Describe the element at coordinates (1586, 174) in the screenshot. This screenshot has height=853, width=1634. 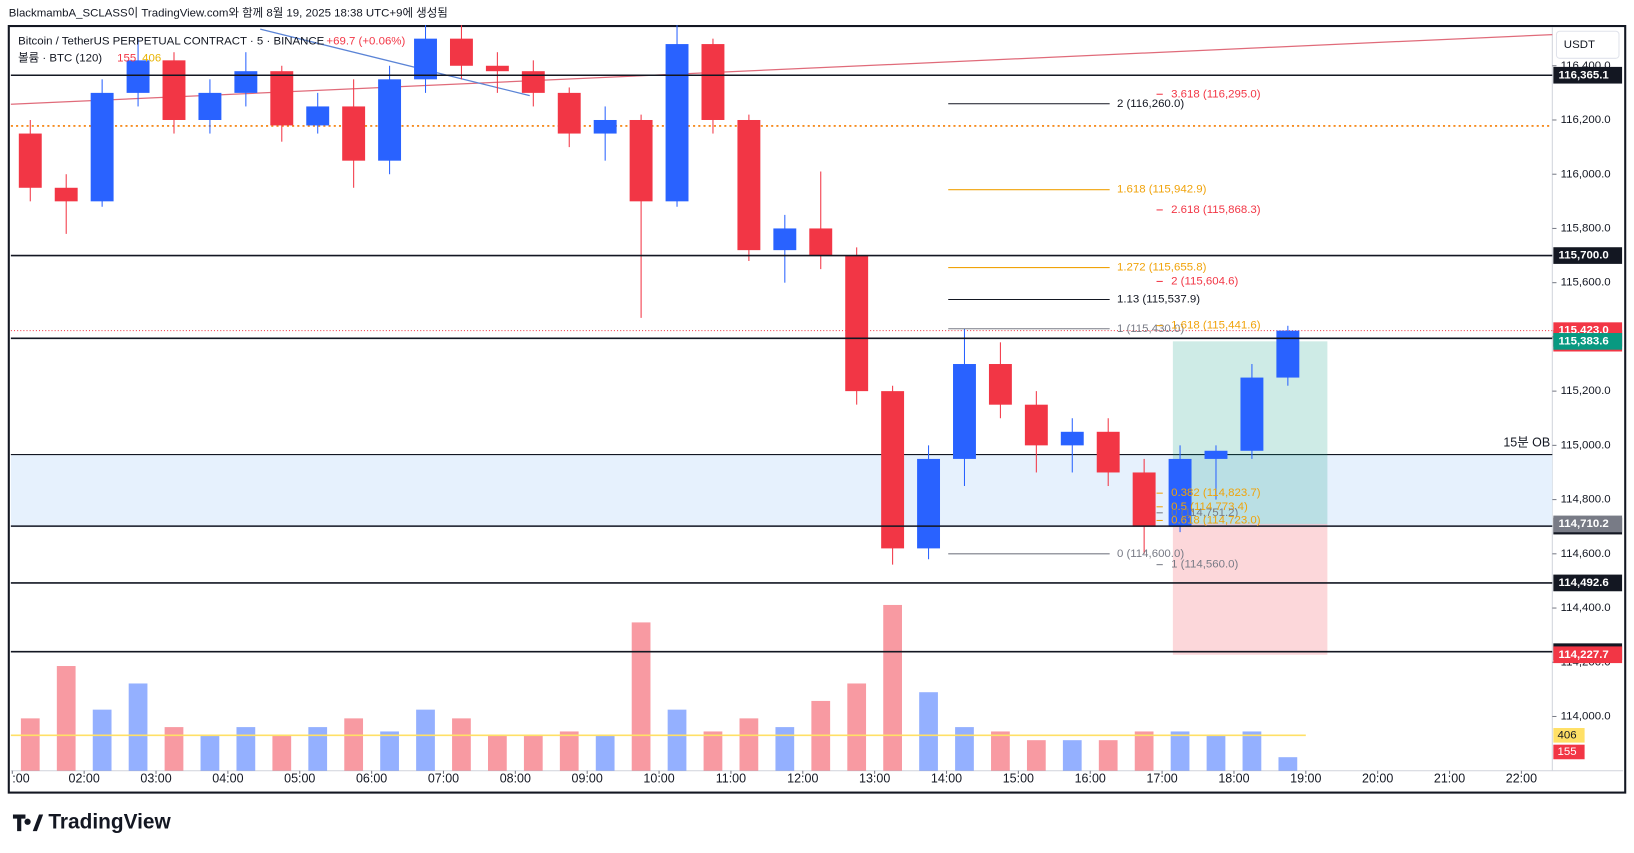
I see `y-tick-label: 116,000.0` at that location.